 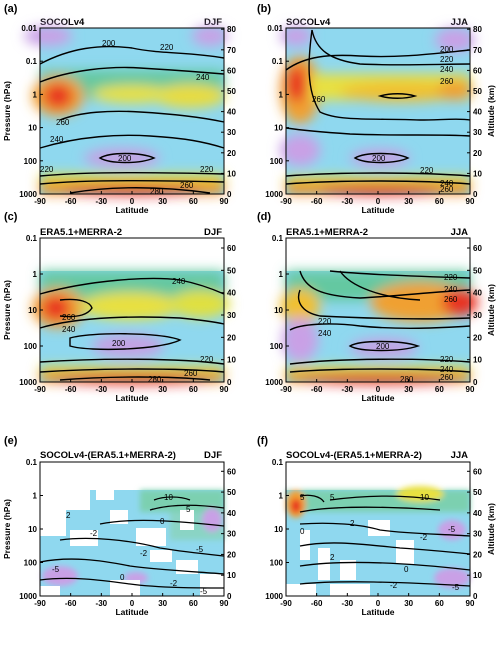 What do you see at coordinates (408, 389) in the screenshot?
I see `x-tick-label: 30` at bounding box center [408, 389].